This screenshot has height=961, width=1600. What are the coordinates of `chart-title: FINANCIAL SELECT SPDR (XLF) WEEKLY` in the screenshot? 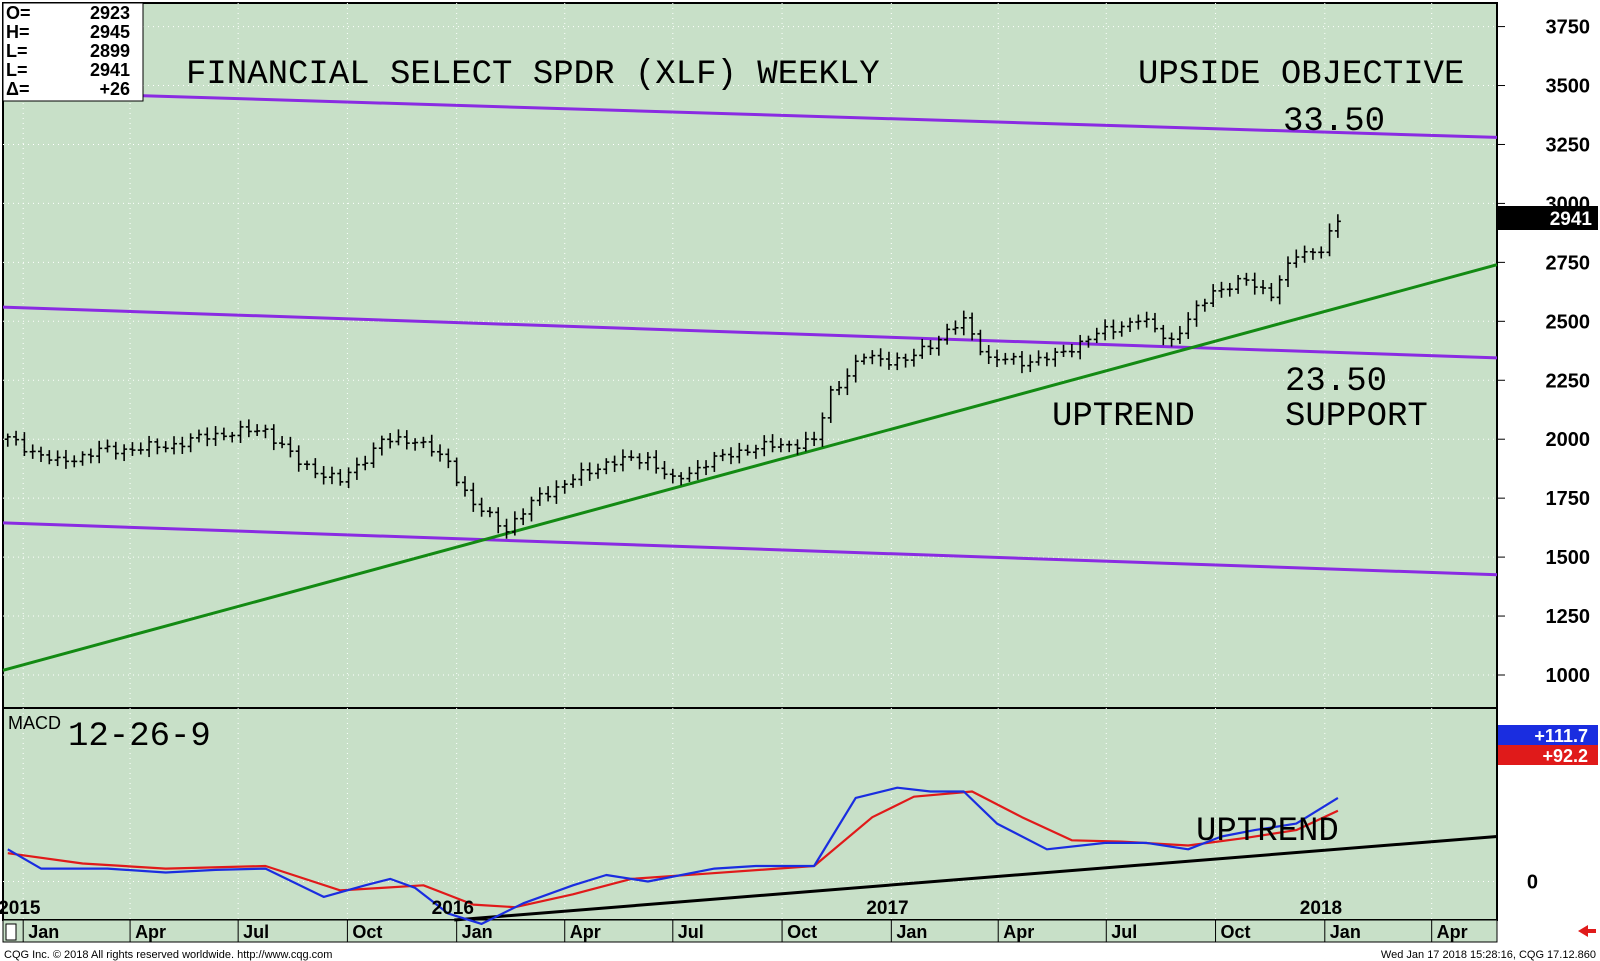 It's located at (533, 75).